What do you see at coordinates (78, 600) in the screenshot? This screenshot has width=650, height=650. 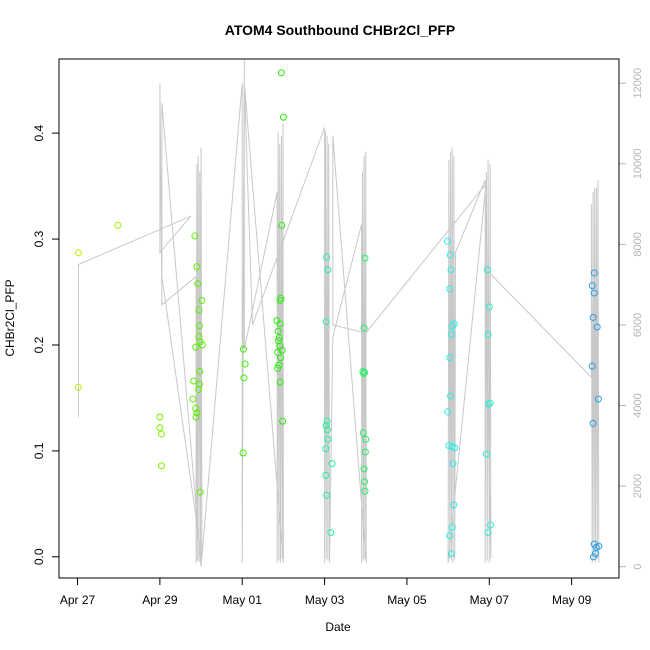 I see `x-tick-label: Apr 27` at bounding box center [78, 600].